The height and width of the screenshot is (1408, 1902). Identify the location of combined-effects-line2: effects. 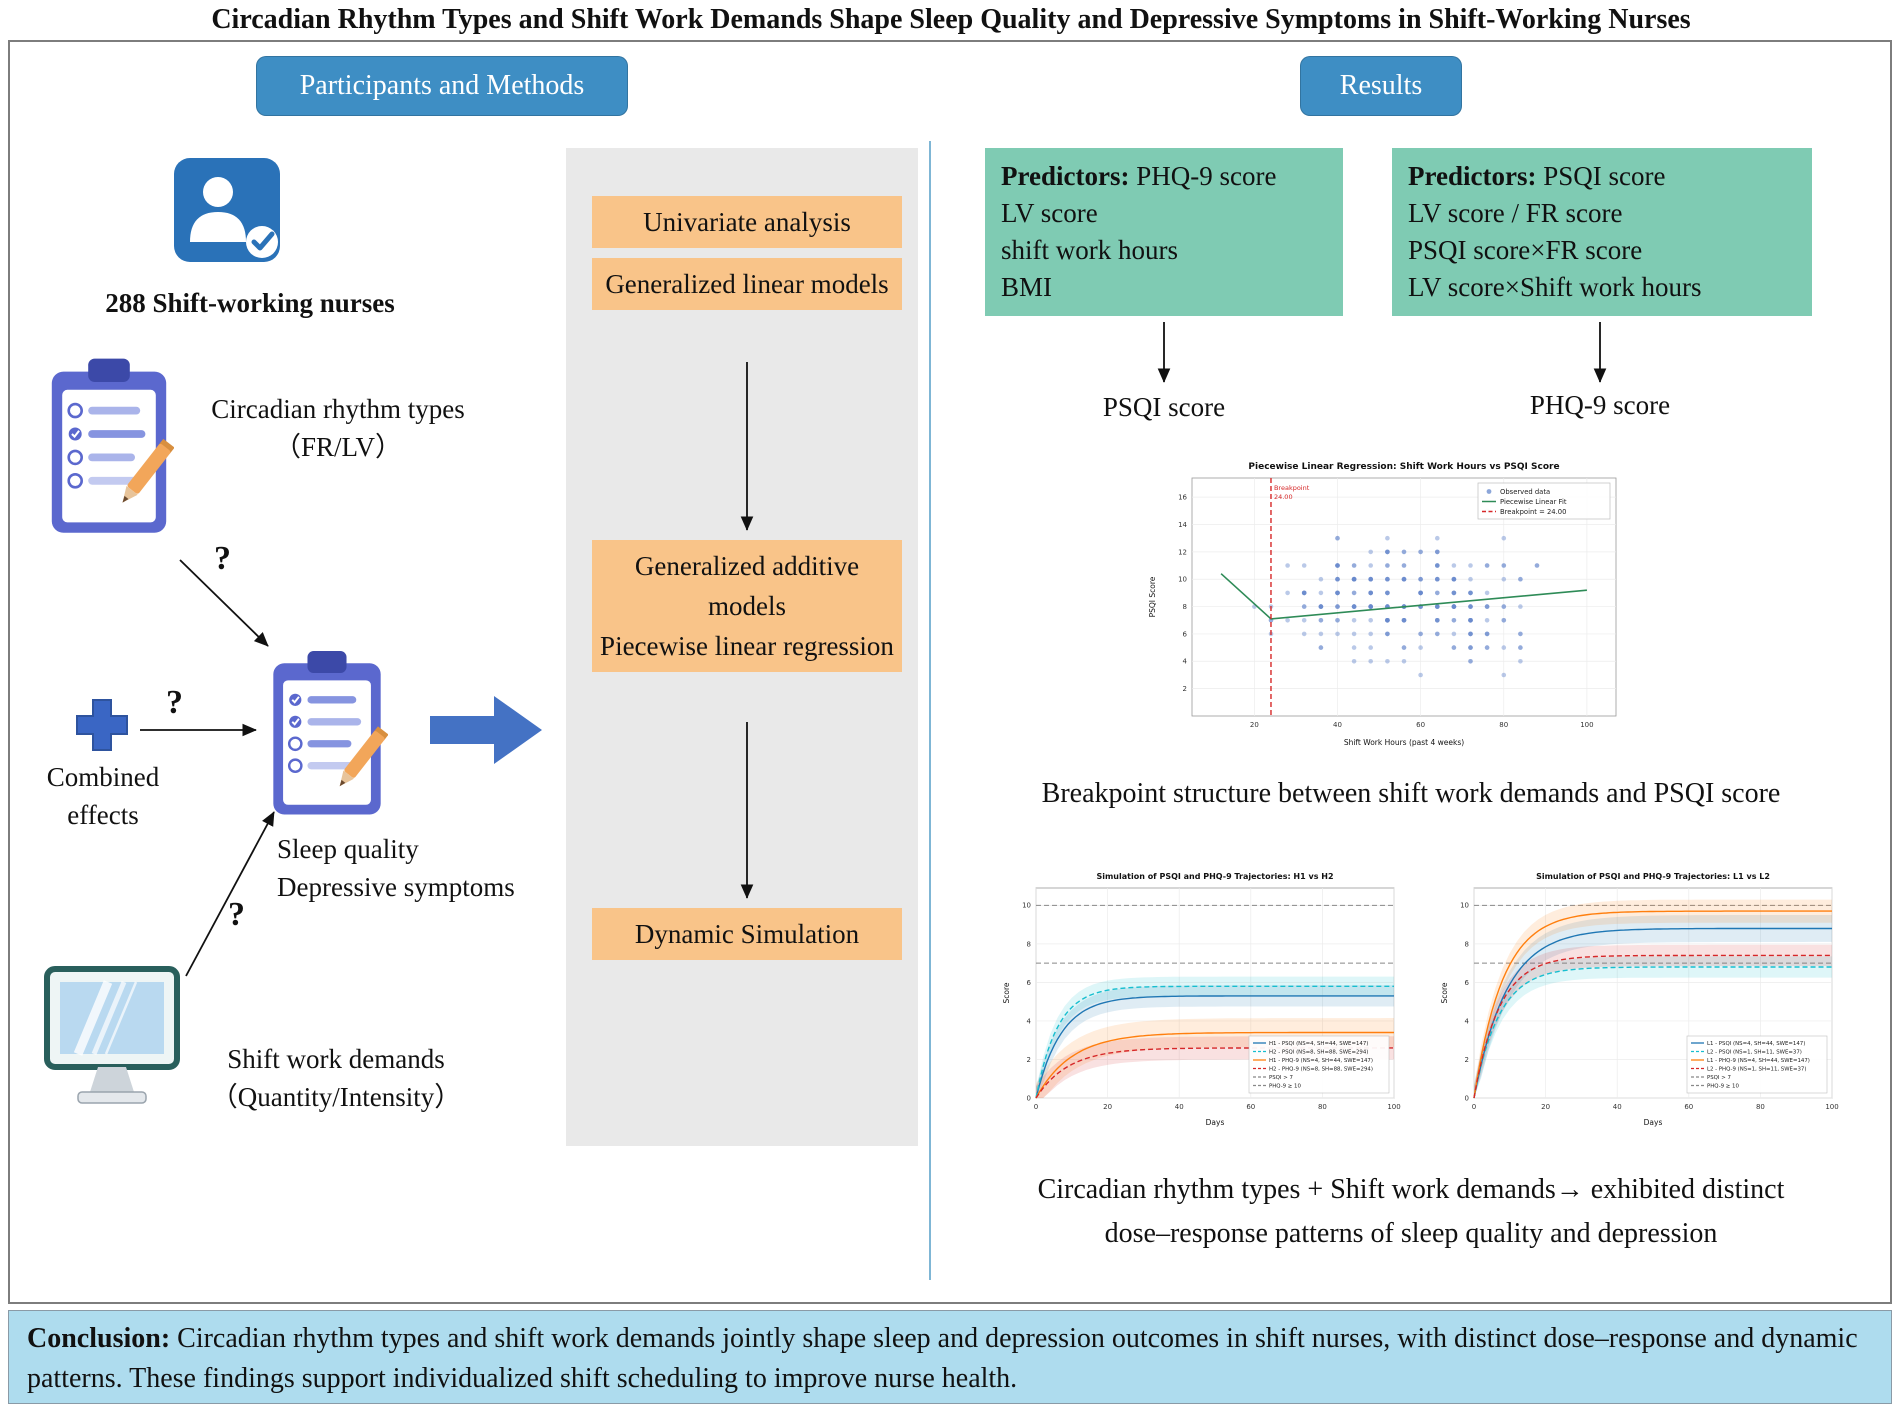
(103, 815).